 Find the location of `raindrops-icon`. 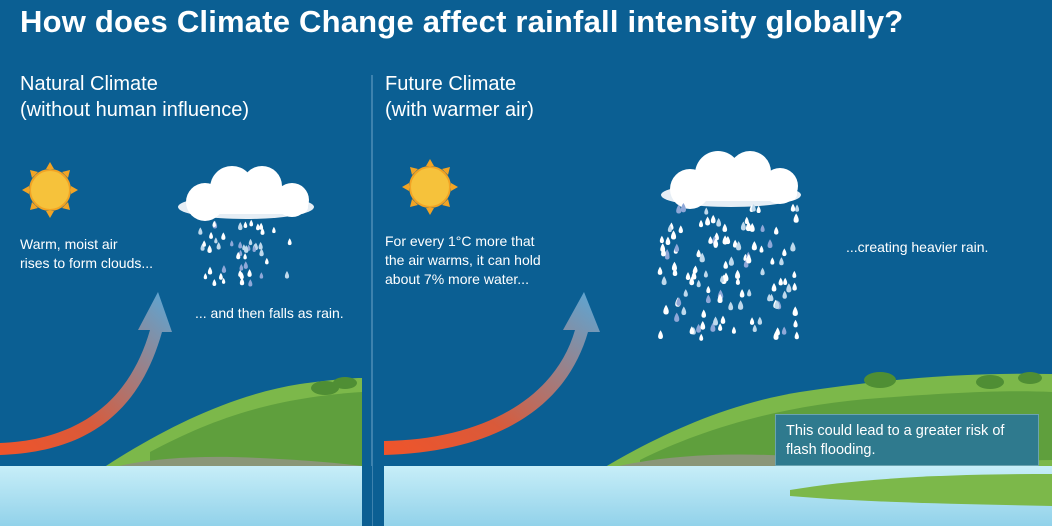

raindrops-icon is located at coordinates (728, 272).